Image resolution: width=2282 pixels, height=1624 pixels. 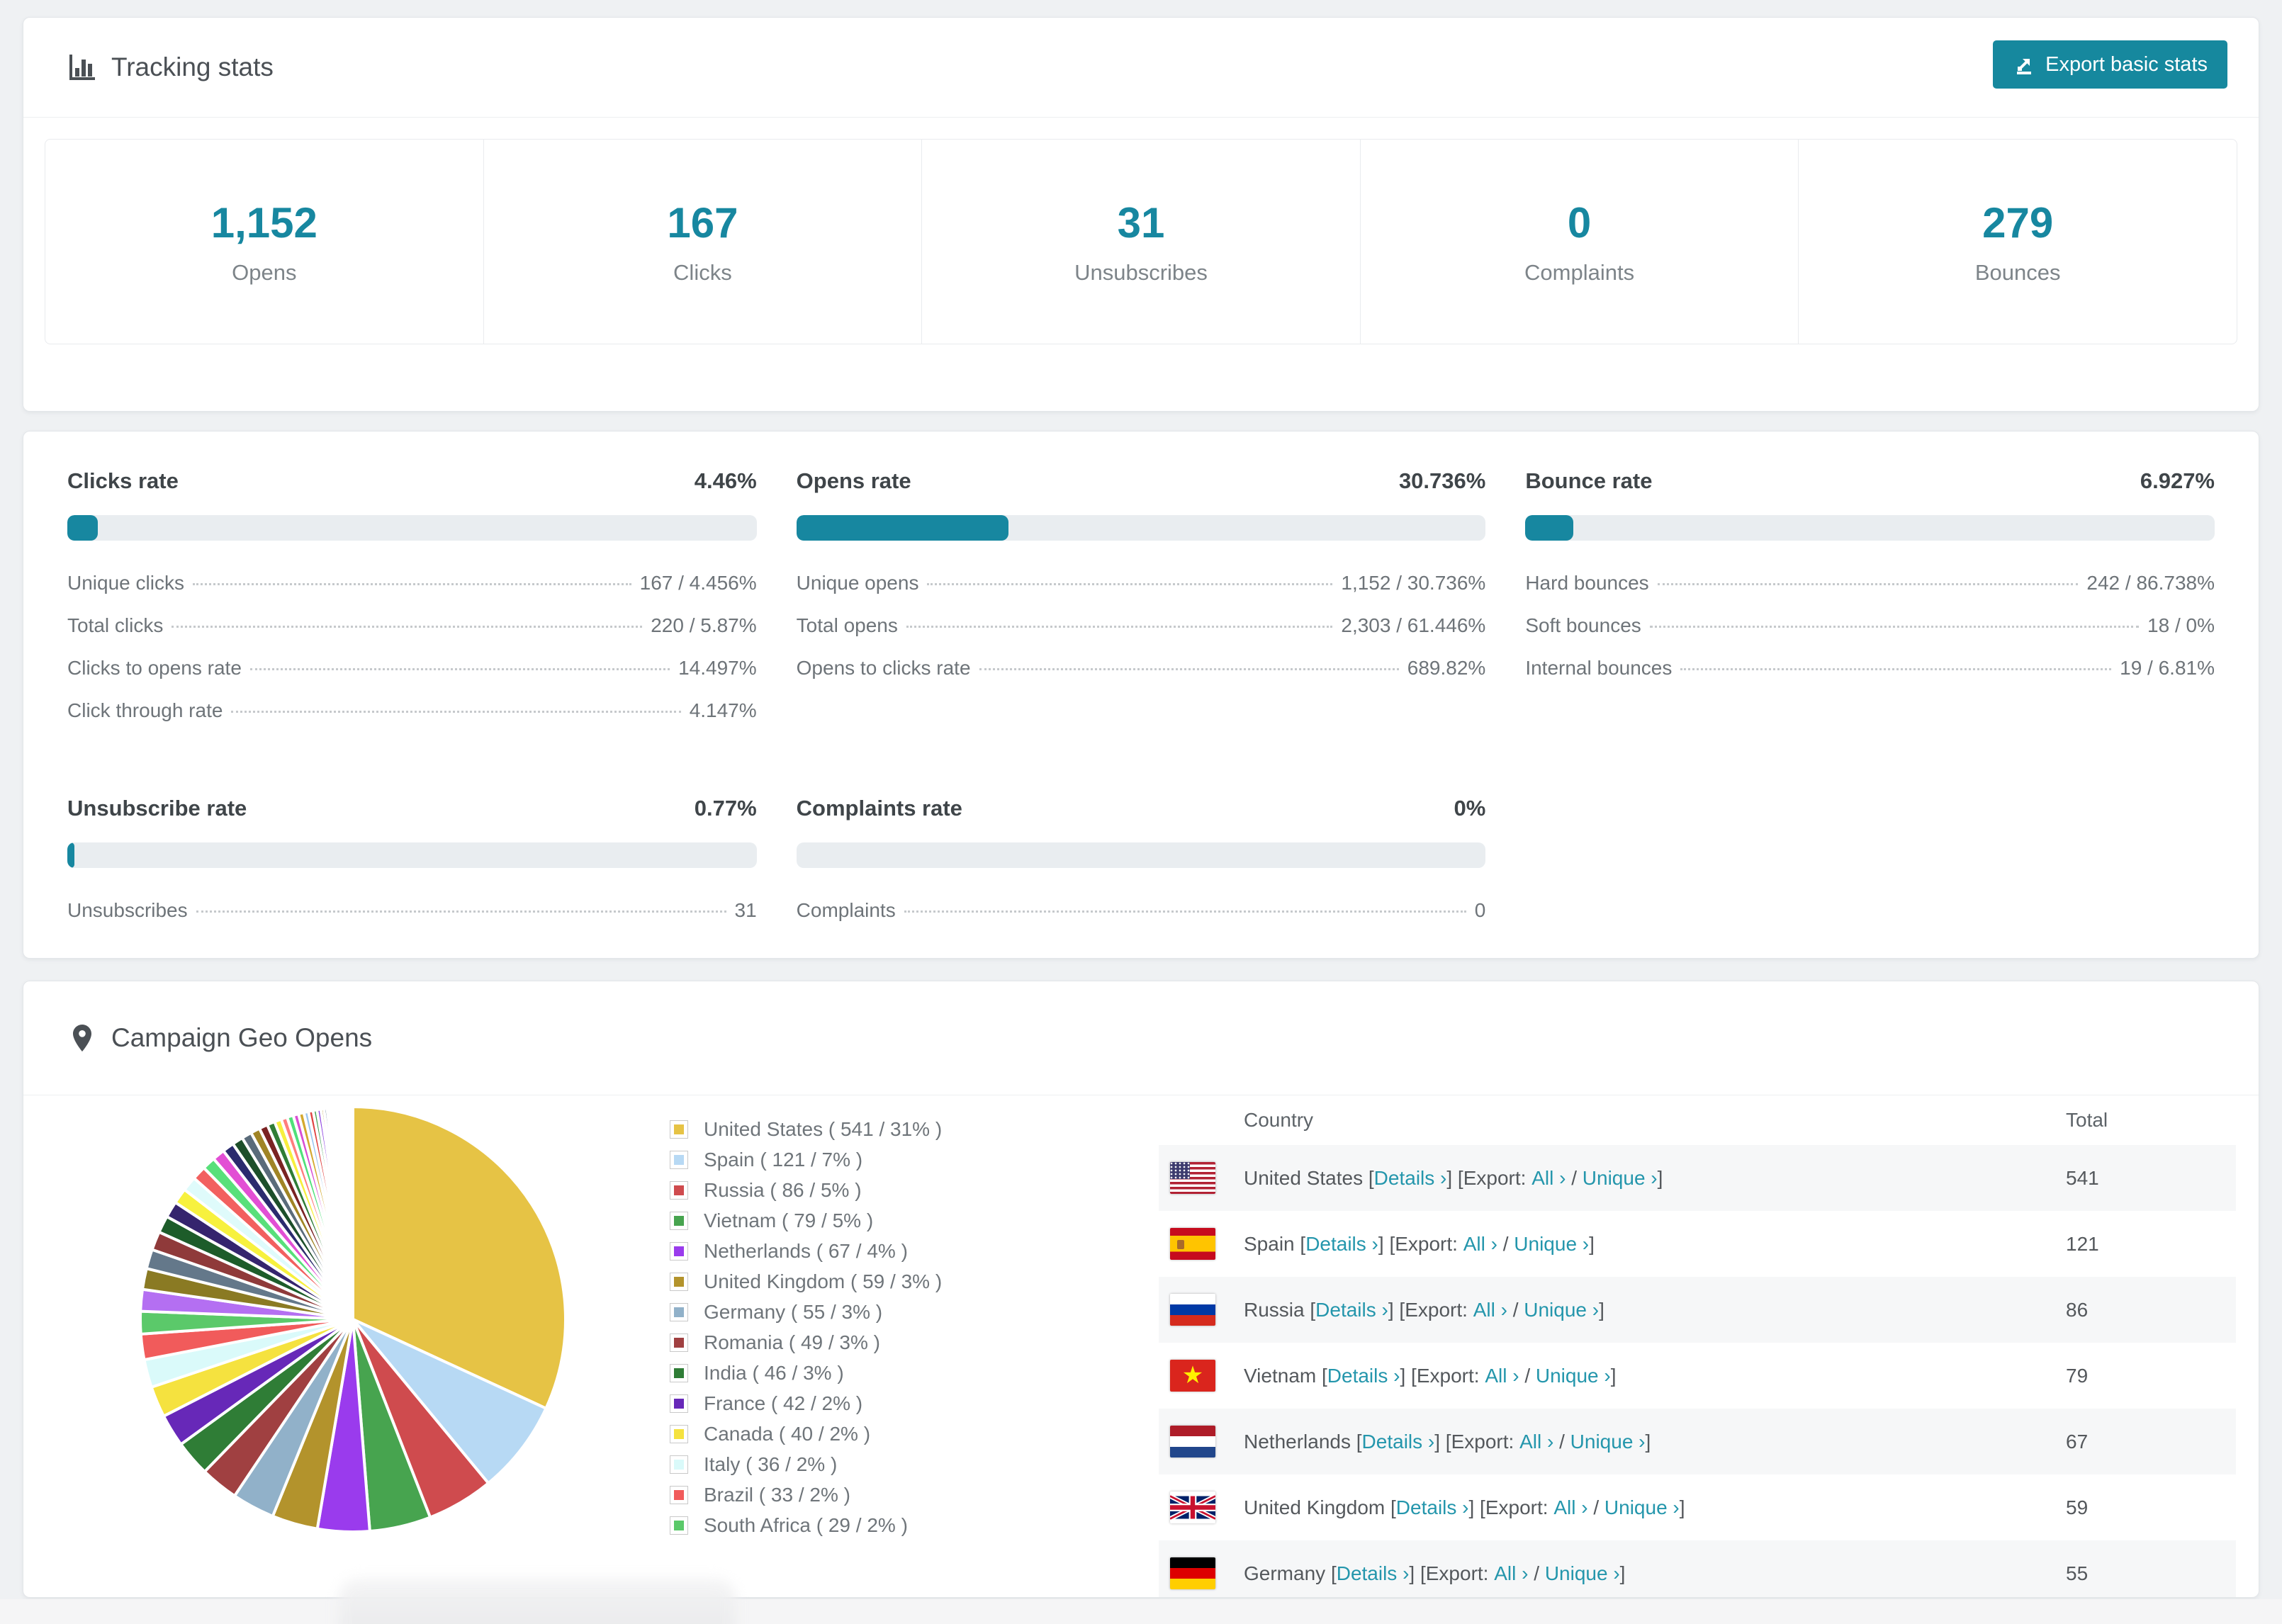 What do you see at coordinates (1480, 910) in the screenshot?
I see `metric-value: 0` at bounding box center [1480, 910].